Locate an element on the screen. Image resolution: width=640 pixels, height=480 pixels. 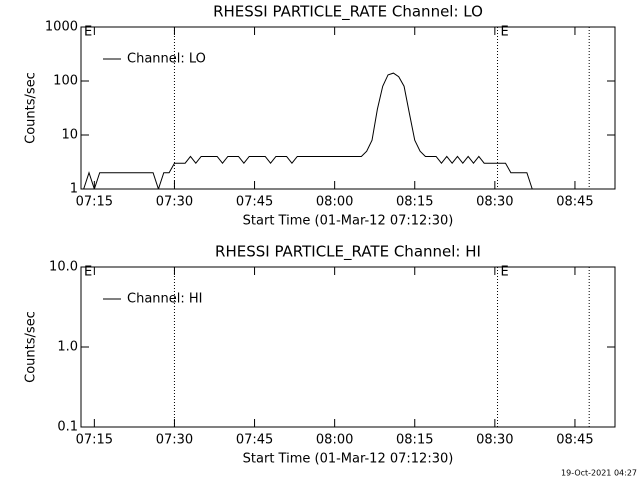
y-tick-label: 0.1 is located at coordinates (67, 427).